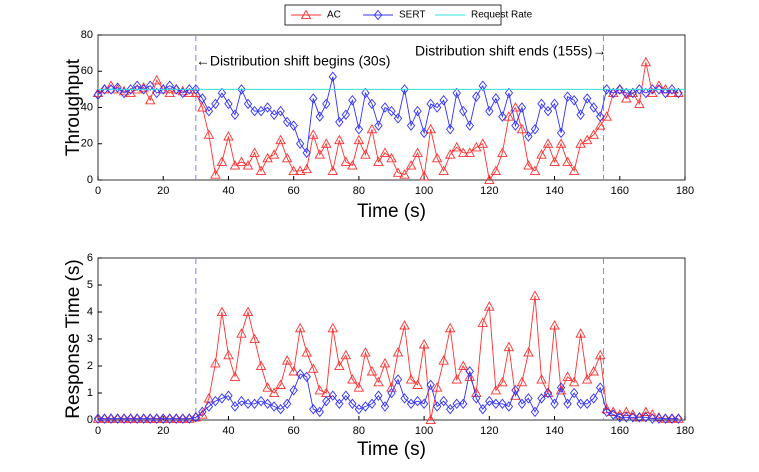 The image size is (759, 472). I want to click on annotation: Distribution shift ends (155s)→, so click(510, 51).